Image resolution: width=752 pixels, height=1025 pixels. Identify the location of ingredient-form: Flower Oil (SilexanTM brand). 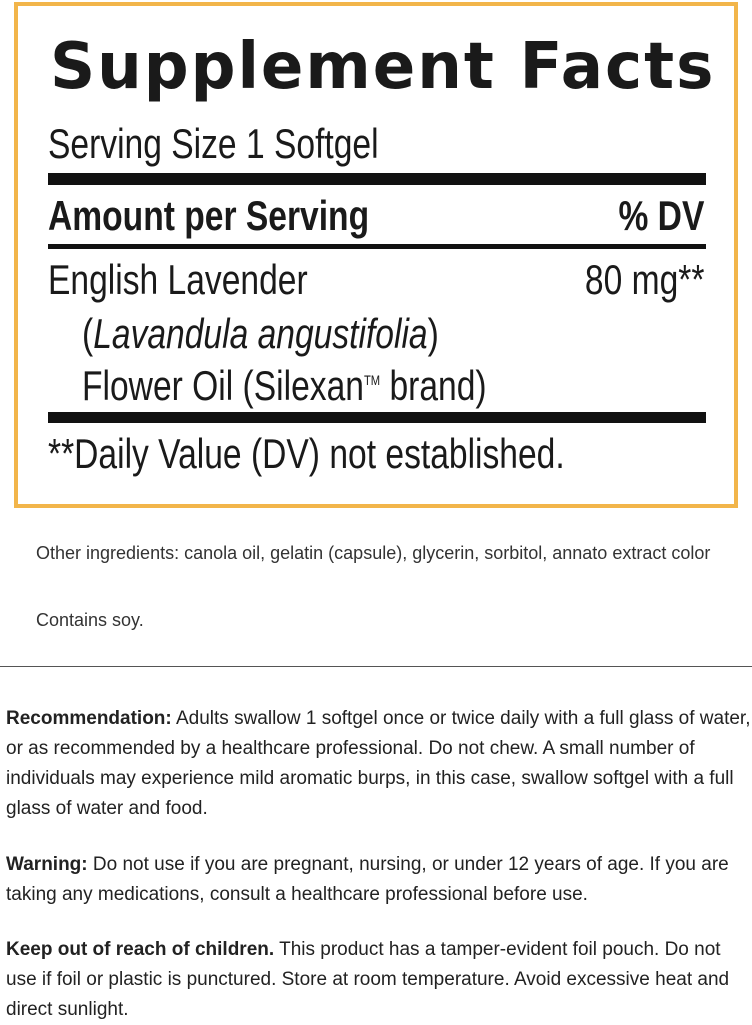
(335, 386).